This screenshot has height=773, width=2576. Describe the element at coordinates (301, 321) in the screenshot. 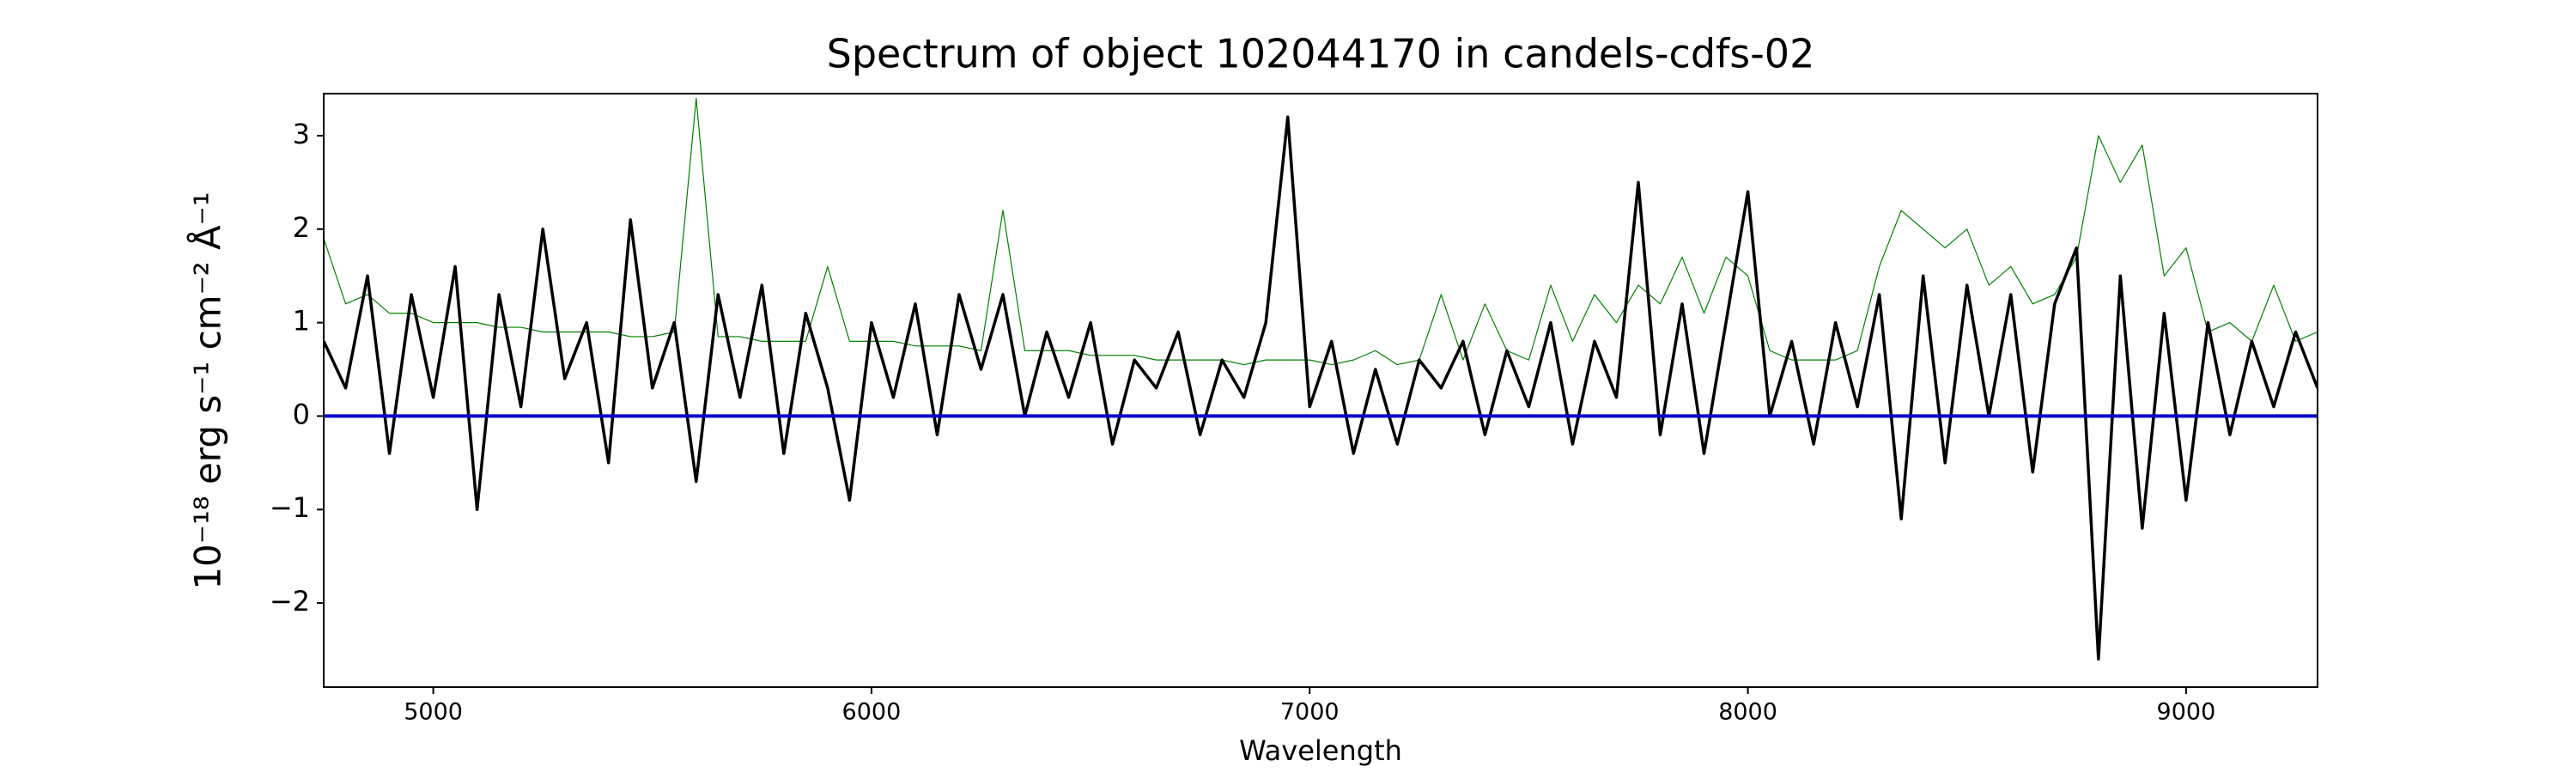

I see `y-tick-label: 1` at that location.